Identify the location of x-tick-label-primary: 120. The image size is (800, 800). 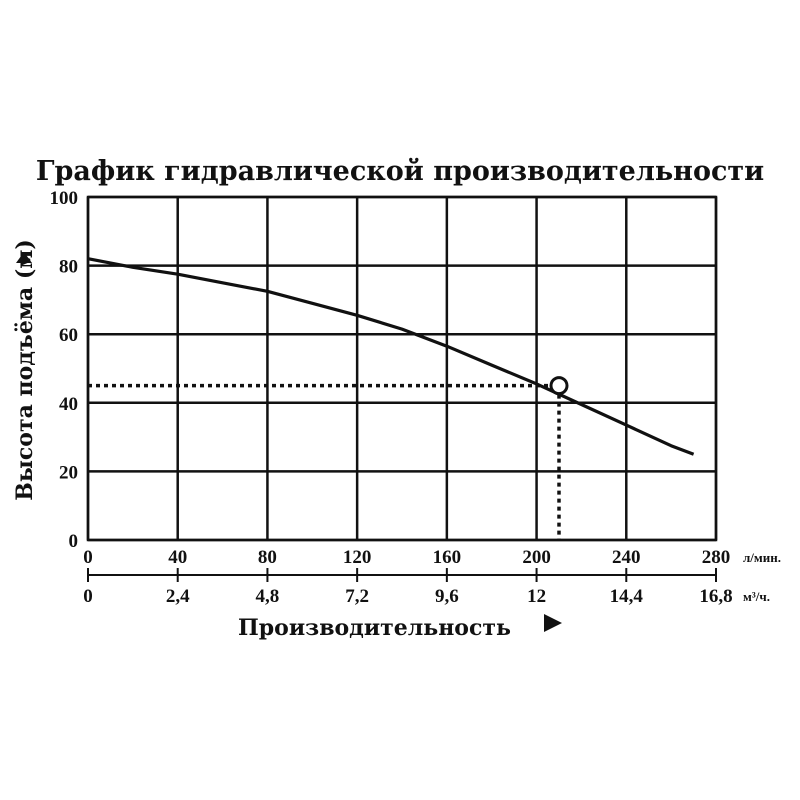
(357, 557).